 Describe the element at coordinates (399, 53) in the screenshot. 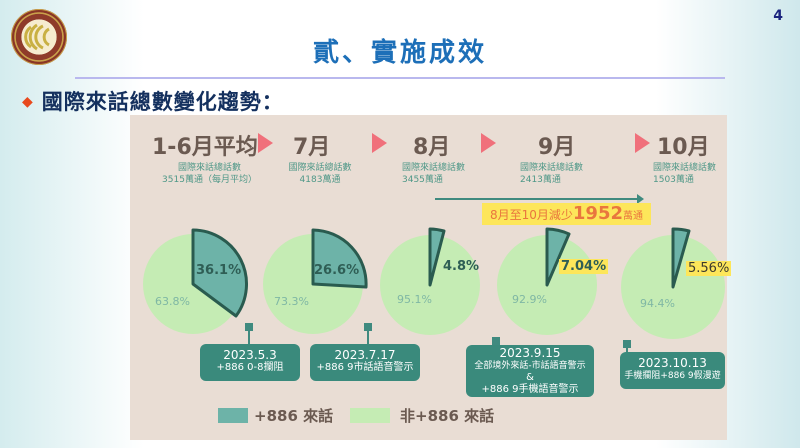

I see `page-title: 貳、實施成效` at that location.